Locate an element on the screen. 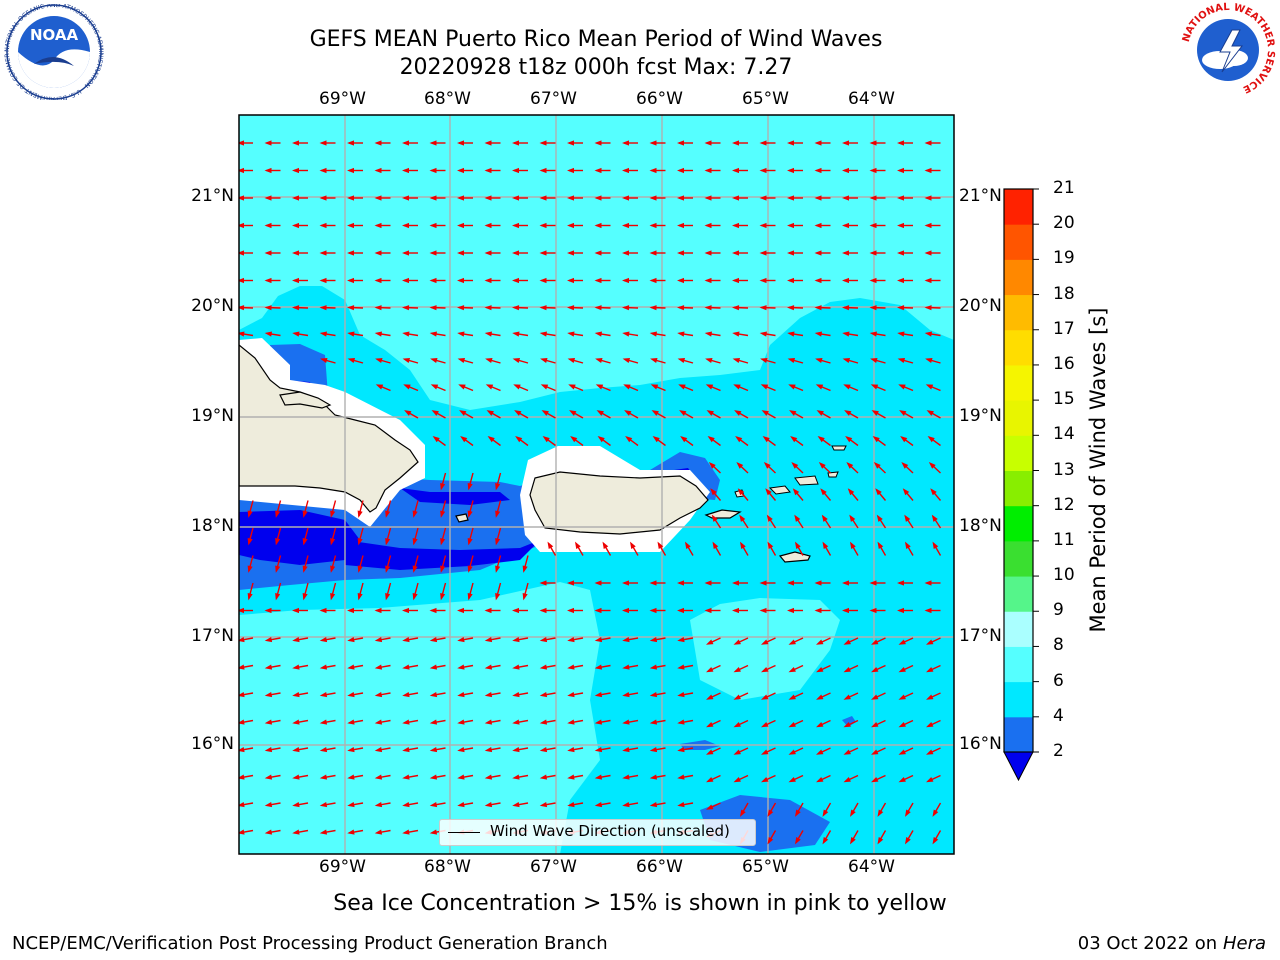  longitude-label-top: 68°W is located at coordinates (447, 99).